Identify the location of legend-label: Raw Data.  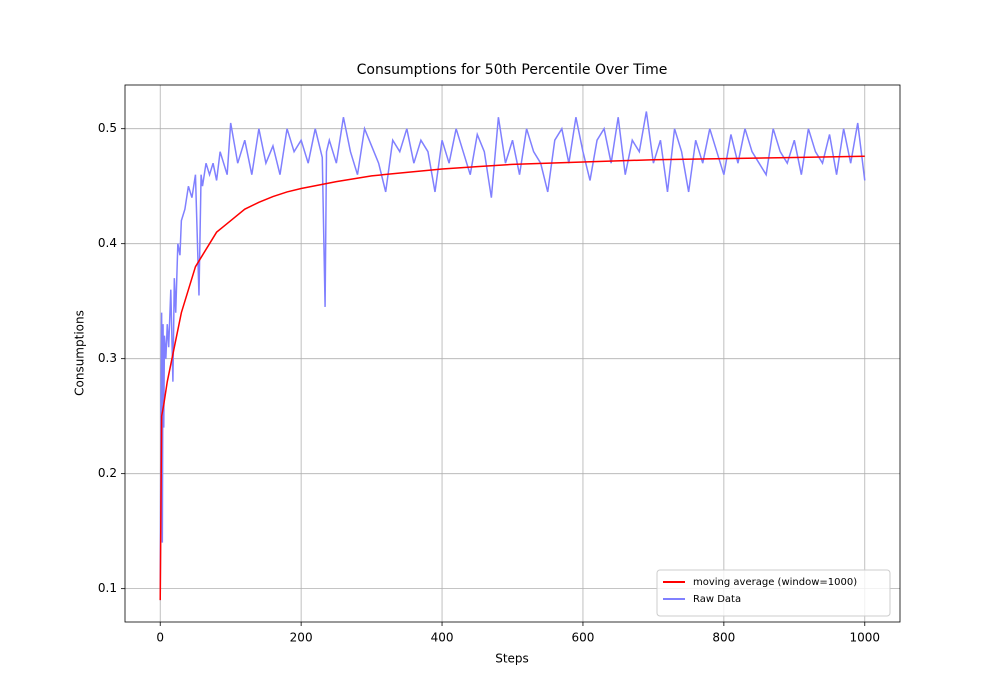
(717, 599).